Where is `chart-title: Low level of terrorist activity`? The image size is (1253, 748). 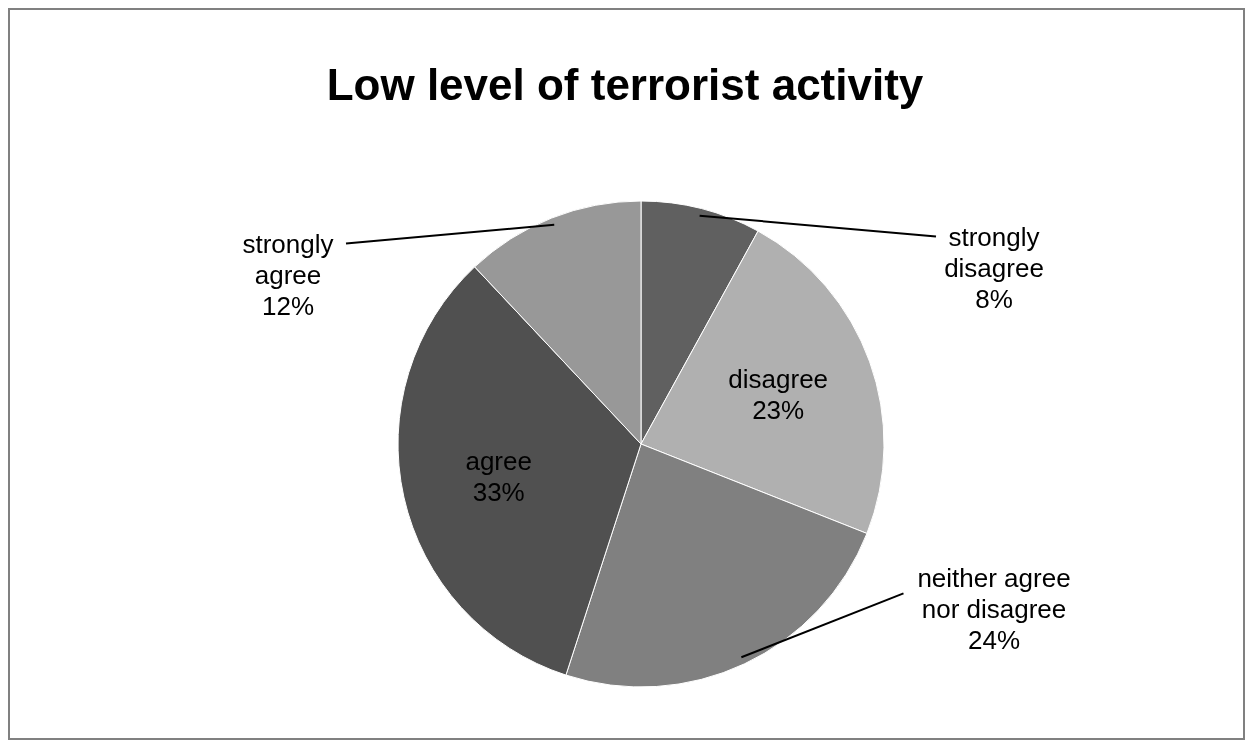
chart-title: Low level of terrorist activity is located at coordinates (625, 84).